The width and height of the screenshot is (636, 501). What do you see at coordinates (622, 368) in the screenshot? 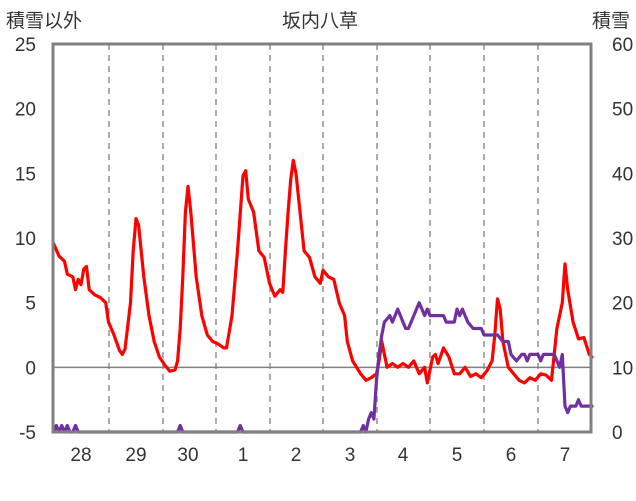
I see `right-tick-label: 10` at bounding box center [622, 368].